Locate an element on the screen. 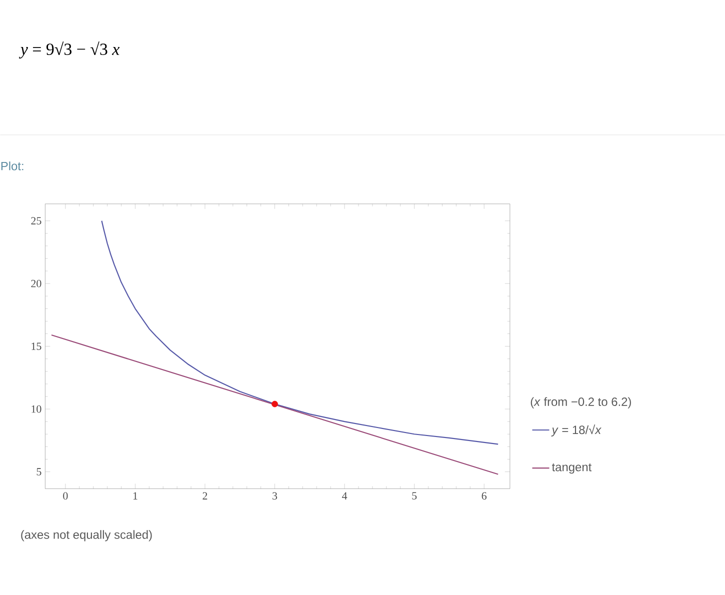 The width and height of the screenshot is (725, 595). text: (axes not equally scaled) is located at coordinates (86, 536).